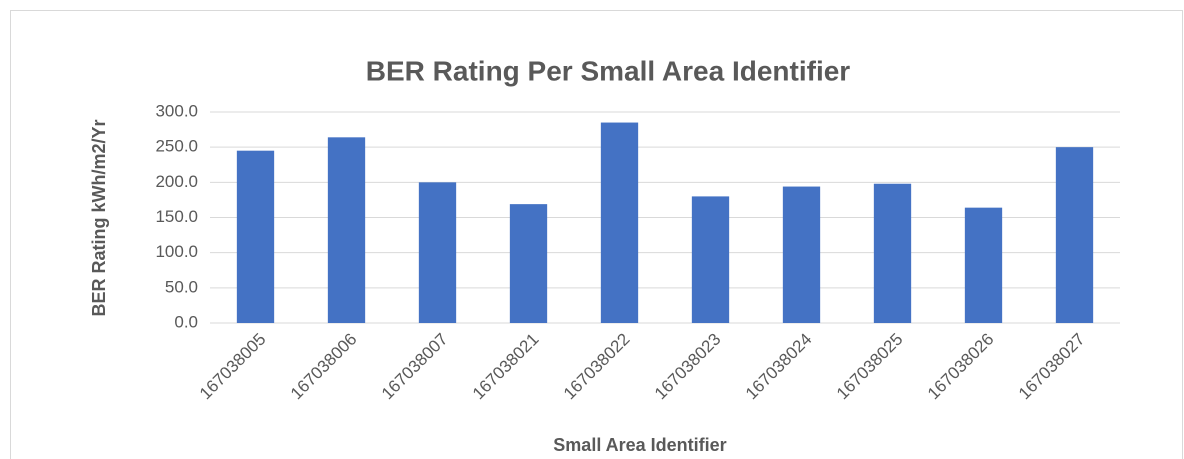  Describe the element at coordinates (176, 251) in the screenshot. I see `y-tick-label: 100.0` at that location.